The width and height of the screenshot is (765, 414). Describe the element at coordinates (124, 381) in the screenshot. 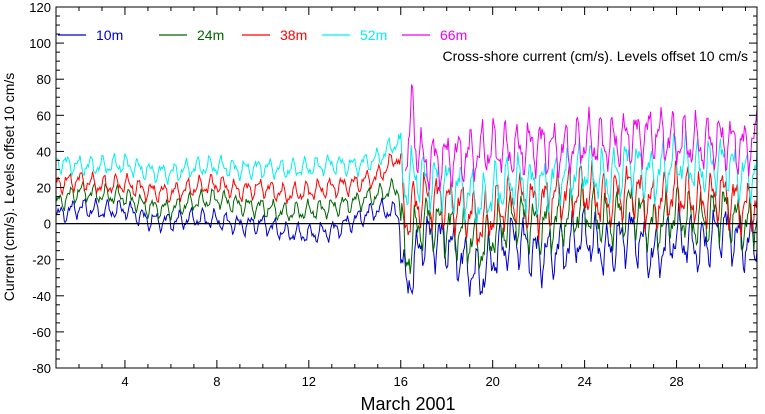

I see `x-tick-label: 4` at that location.